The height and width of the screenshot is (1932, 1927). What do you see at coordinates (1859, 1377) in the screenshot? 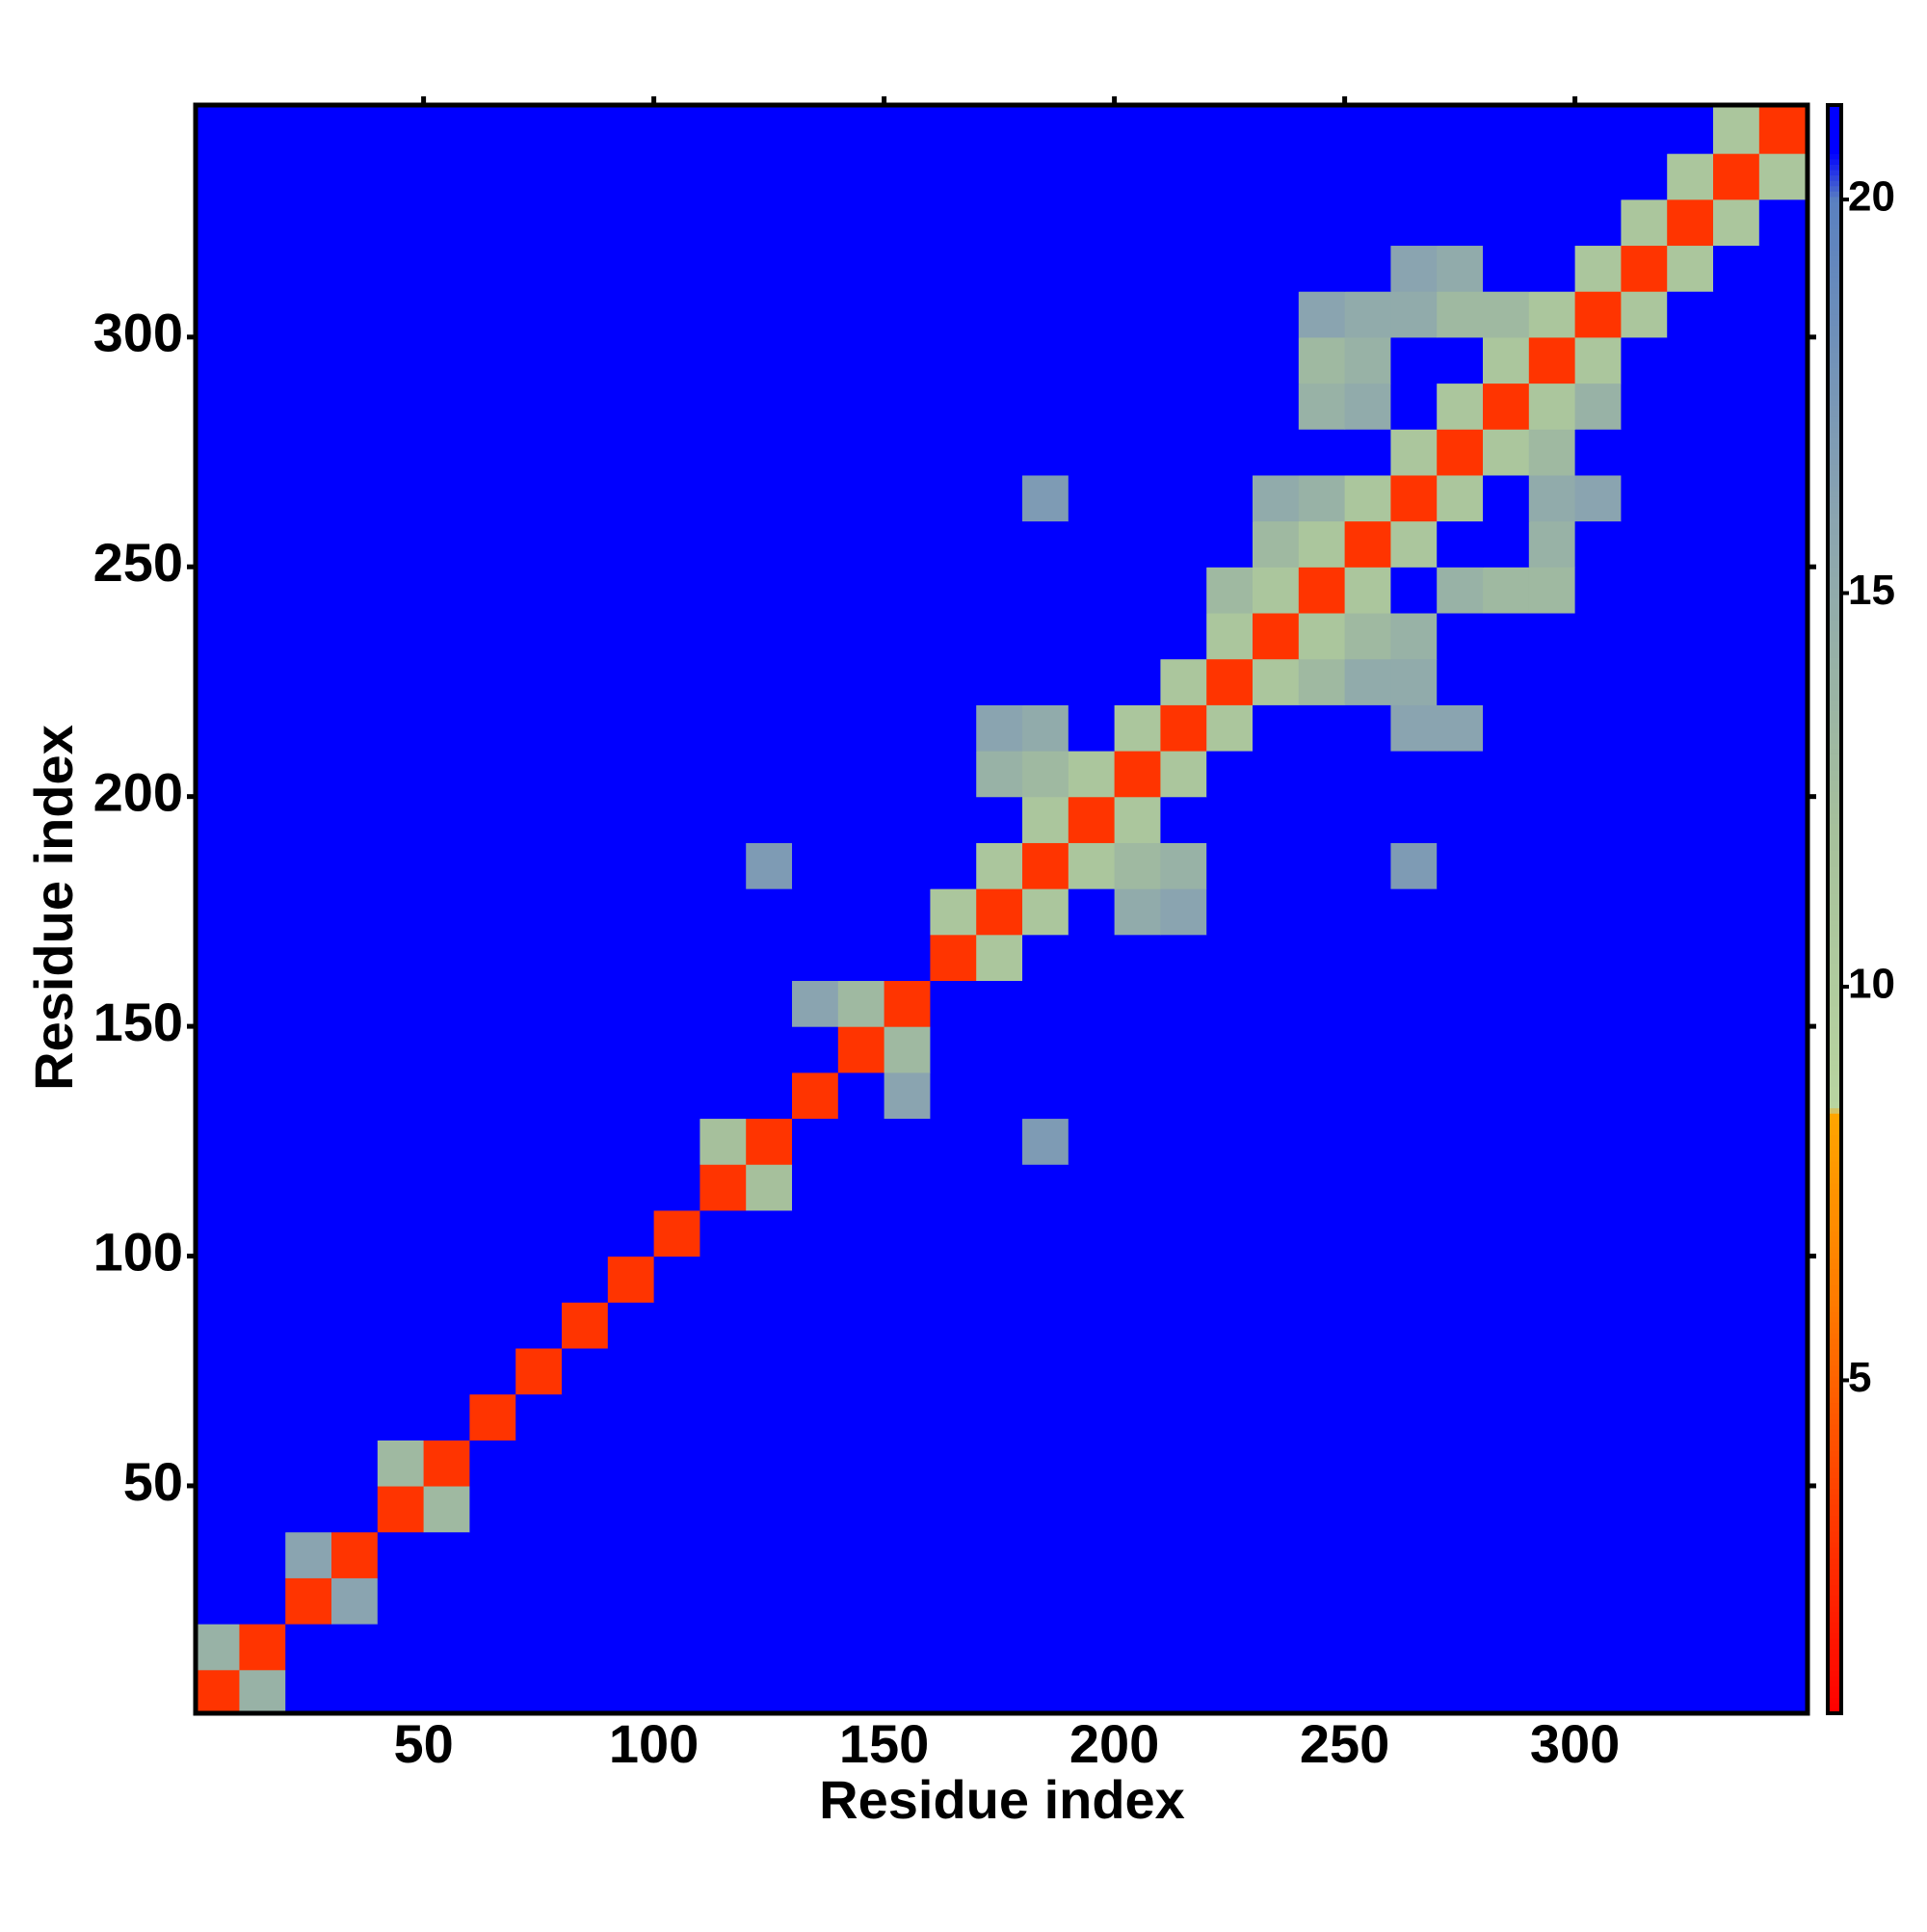
I see `colorbar-tick-label: 5` at bounding box center [1859, 1377].